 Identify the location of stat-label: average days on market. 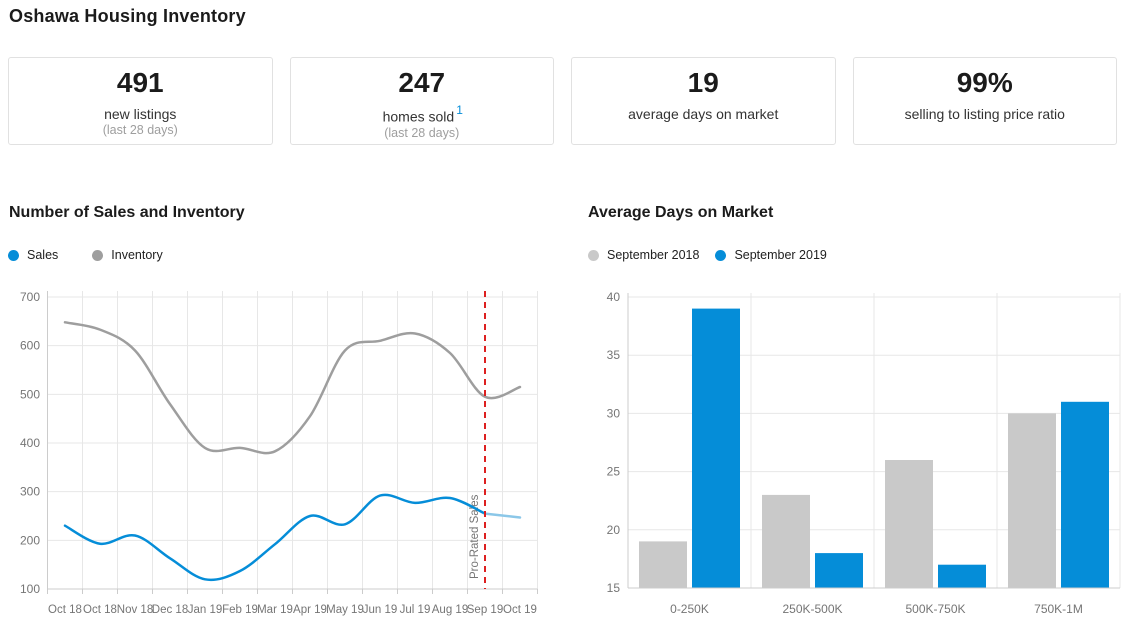
(703, 114).